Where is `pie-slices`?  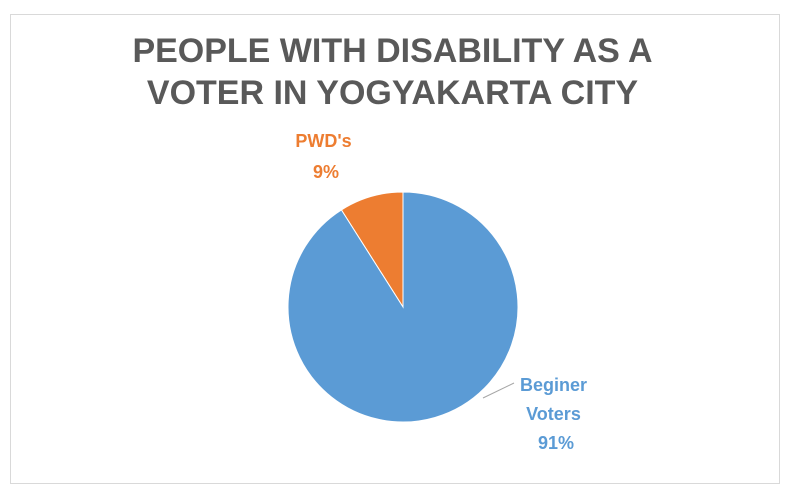
pie-slices is located at coordinates (403, 307).